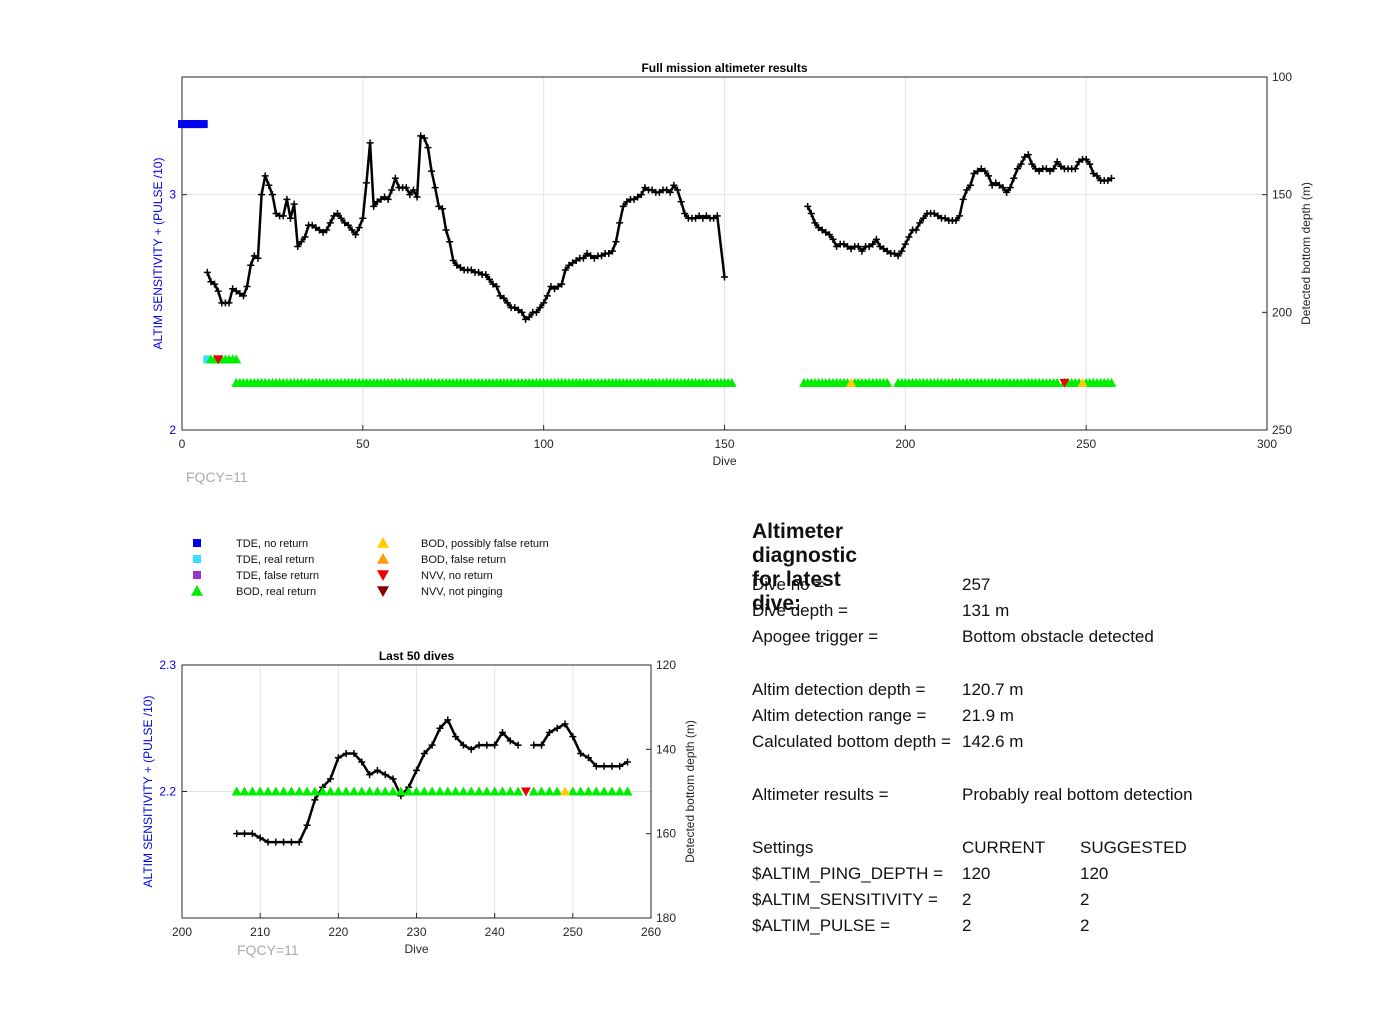 This screenshot has width=1400, height=1032. What do you see at coordinates (275, 560) in the screenshot?
I see `legend-label: TDE, real return` at bounding box center [275, 560].